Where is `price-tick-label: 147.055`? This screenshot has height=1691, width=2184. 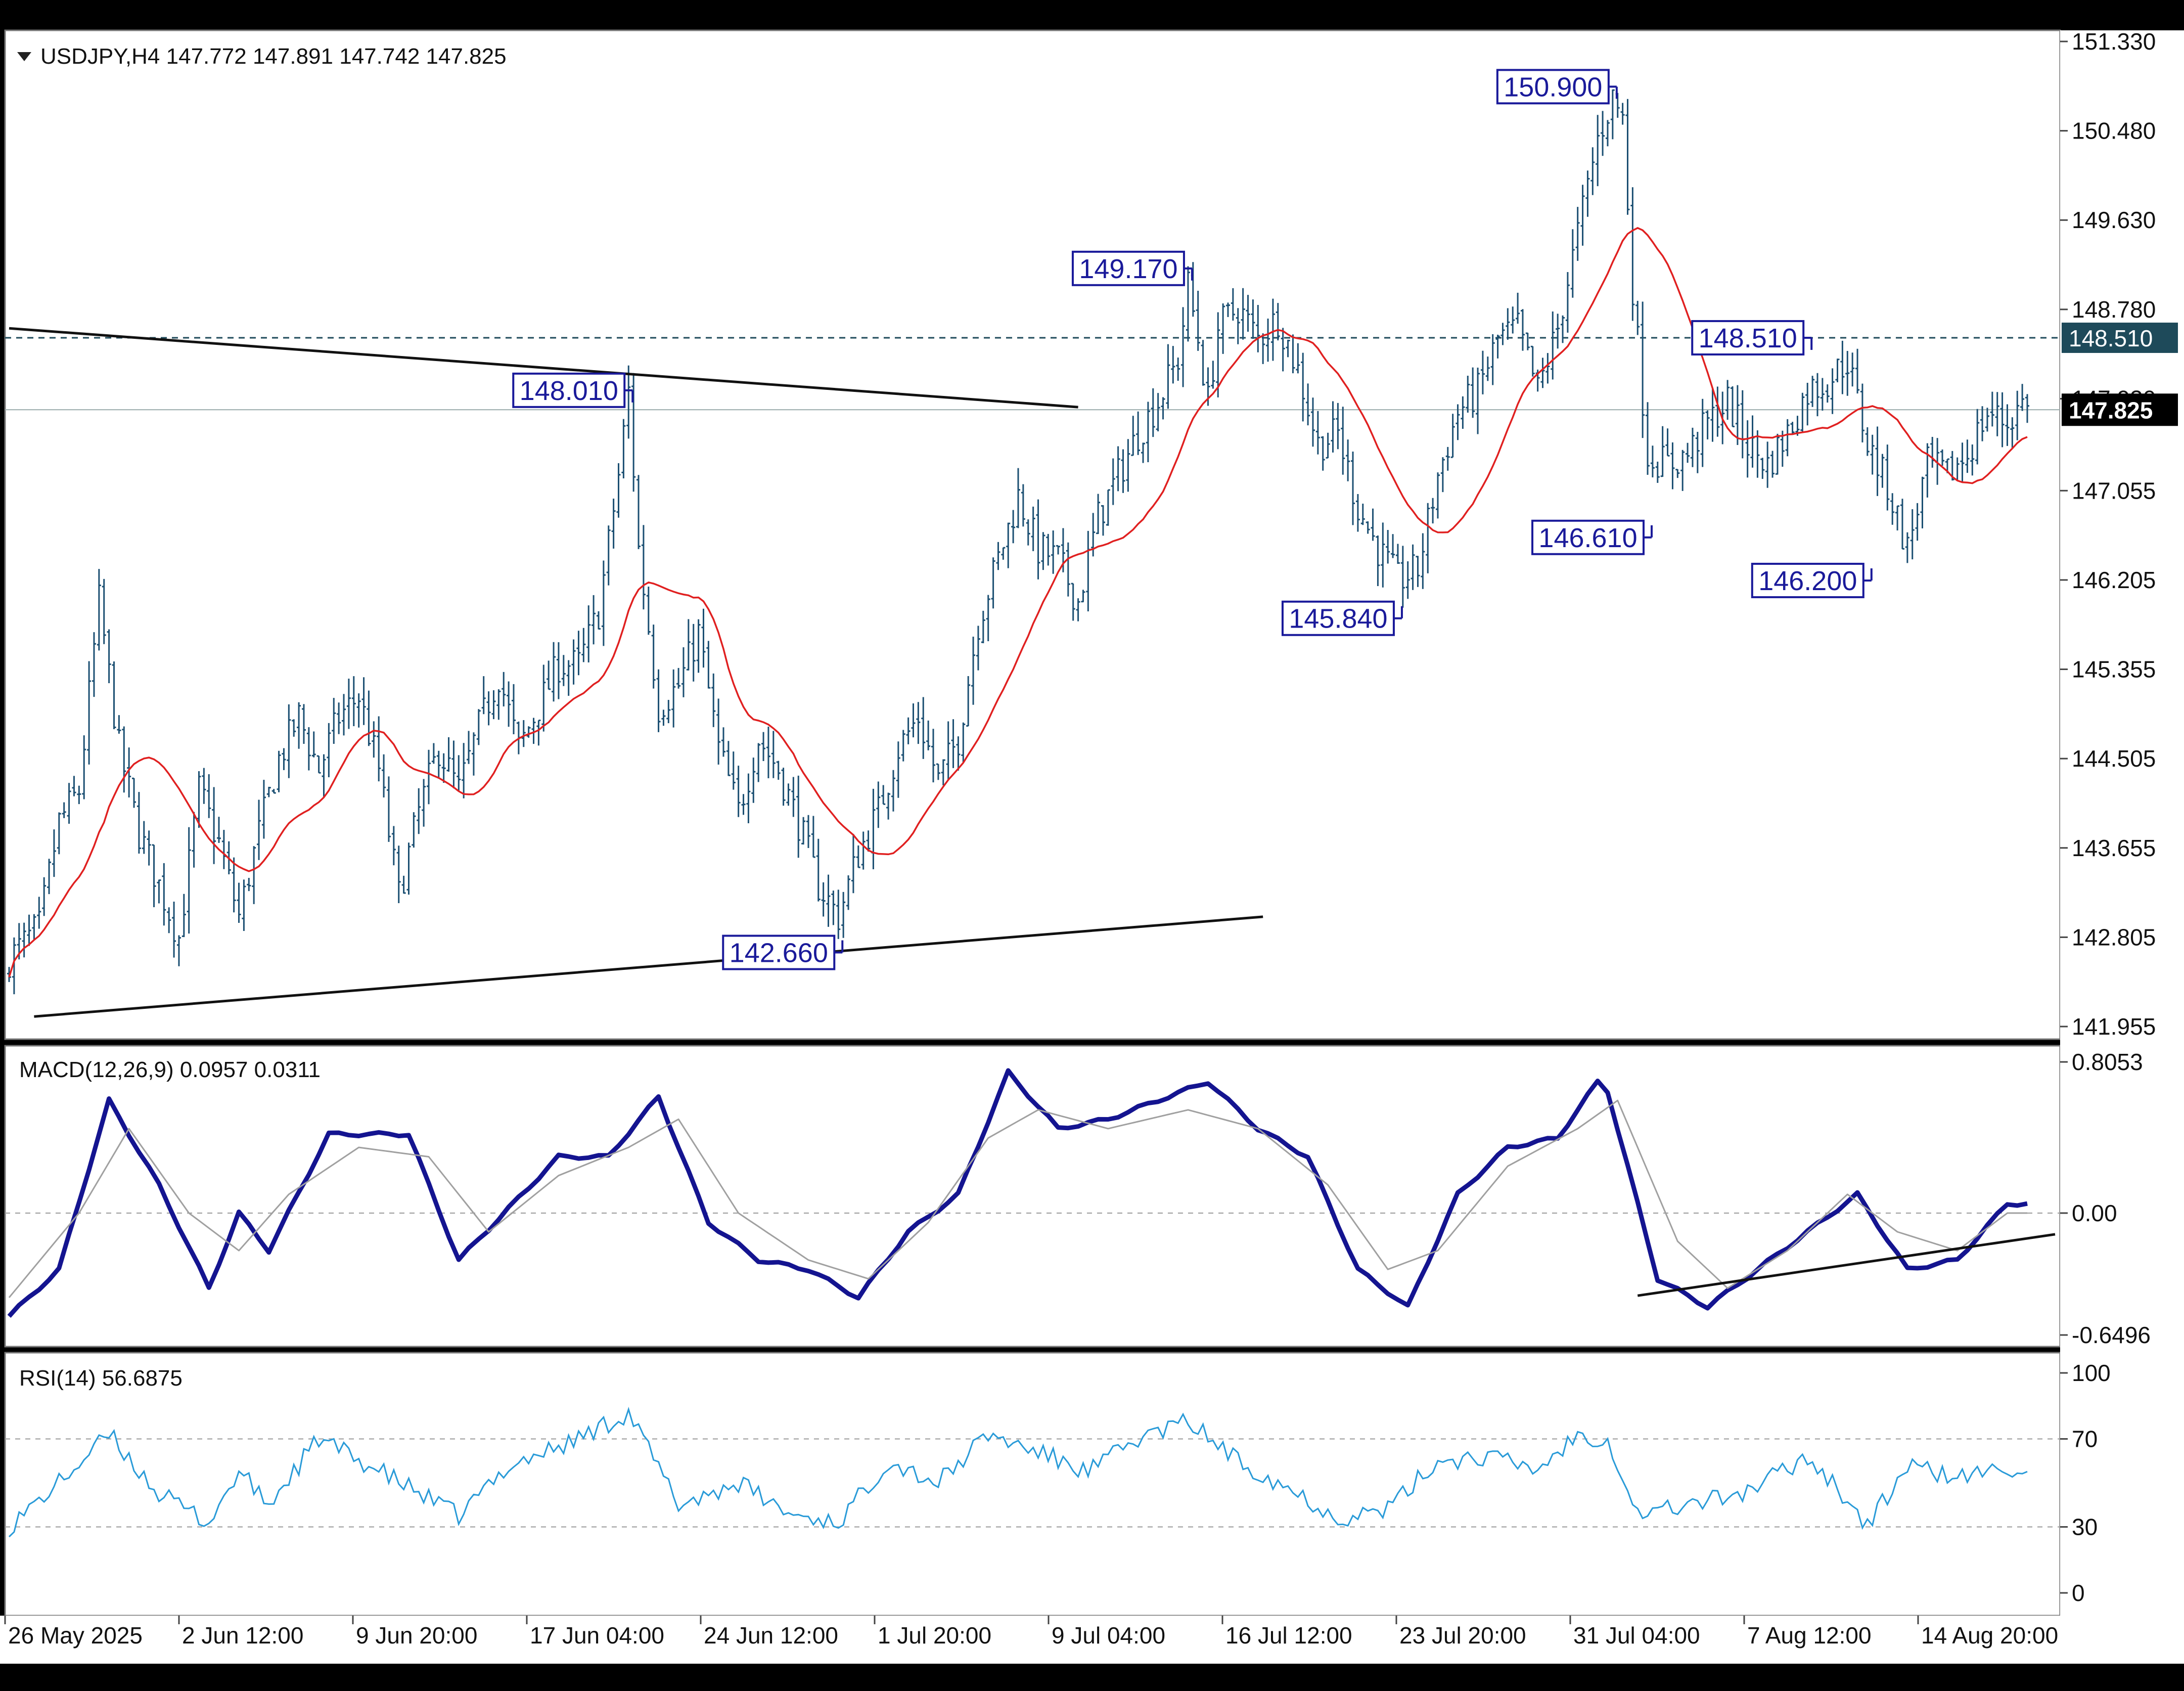
price-tick-label: 147.055 is located at coordinates (2114, 491).